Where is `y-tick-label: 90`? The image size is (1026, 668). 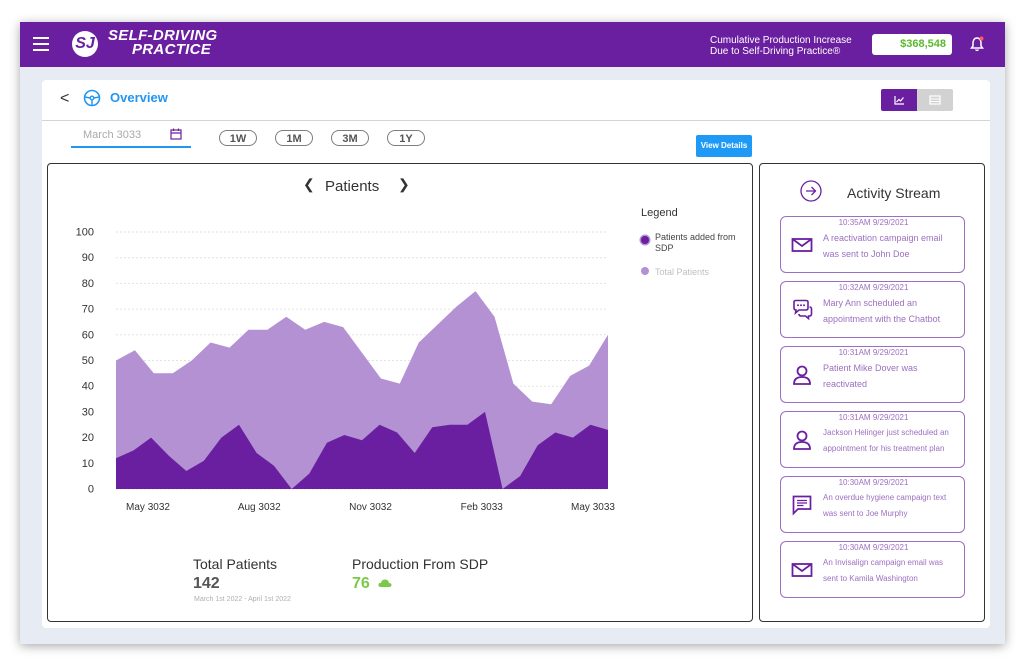 y-tick-label: 90 is located at coordinates (88, 258).